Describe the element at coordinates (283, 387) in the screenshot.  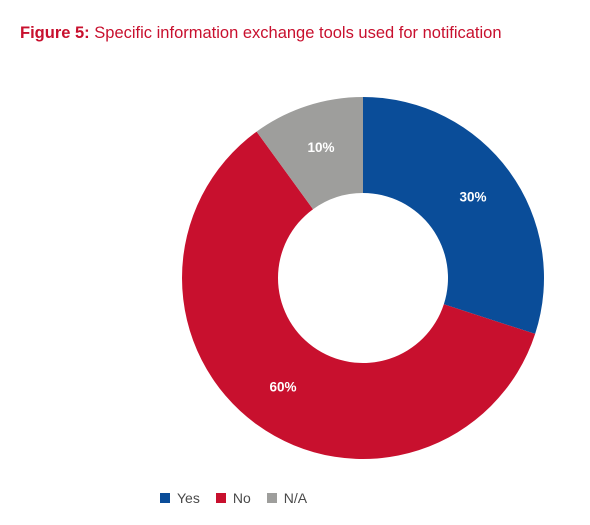
I see `data-label-no: 60%` at that location.